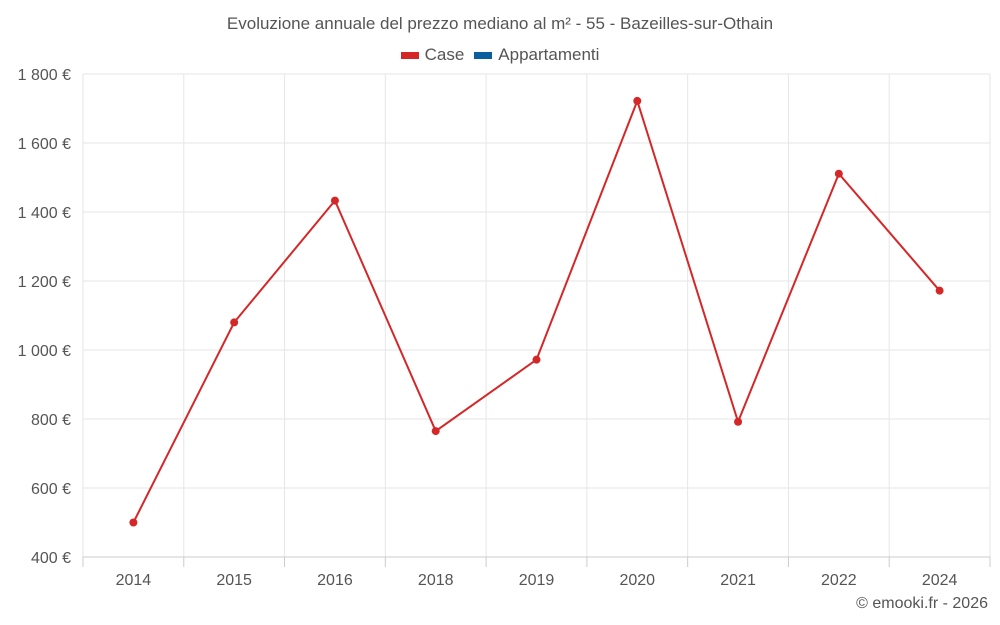 The width and height of the screenshot is (1000, 625). What do you see at coordinates (44, 282) in the screenshot?
I see `y-tick-label: 1 200 €` at bounding box center [44, 282].